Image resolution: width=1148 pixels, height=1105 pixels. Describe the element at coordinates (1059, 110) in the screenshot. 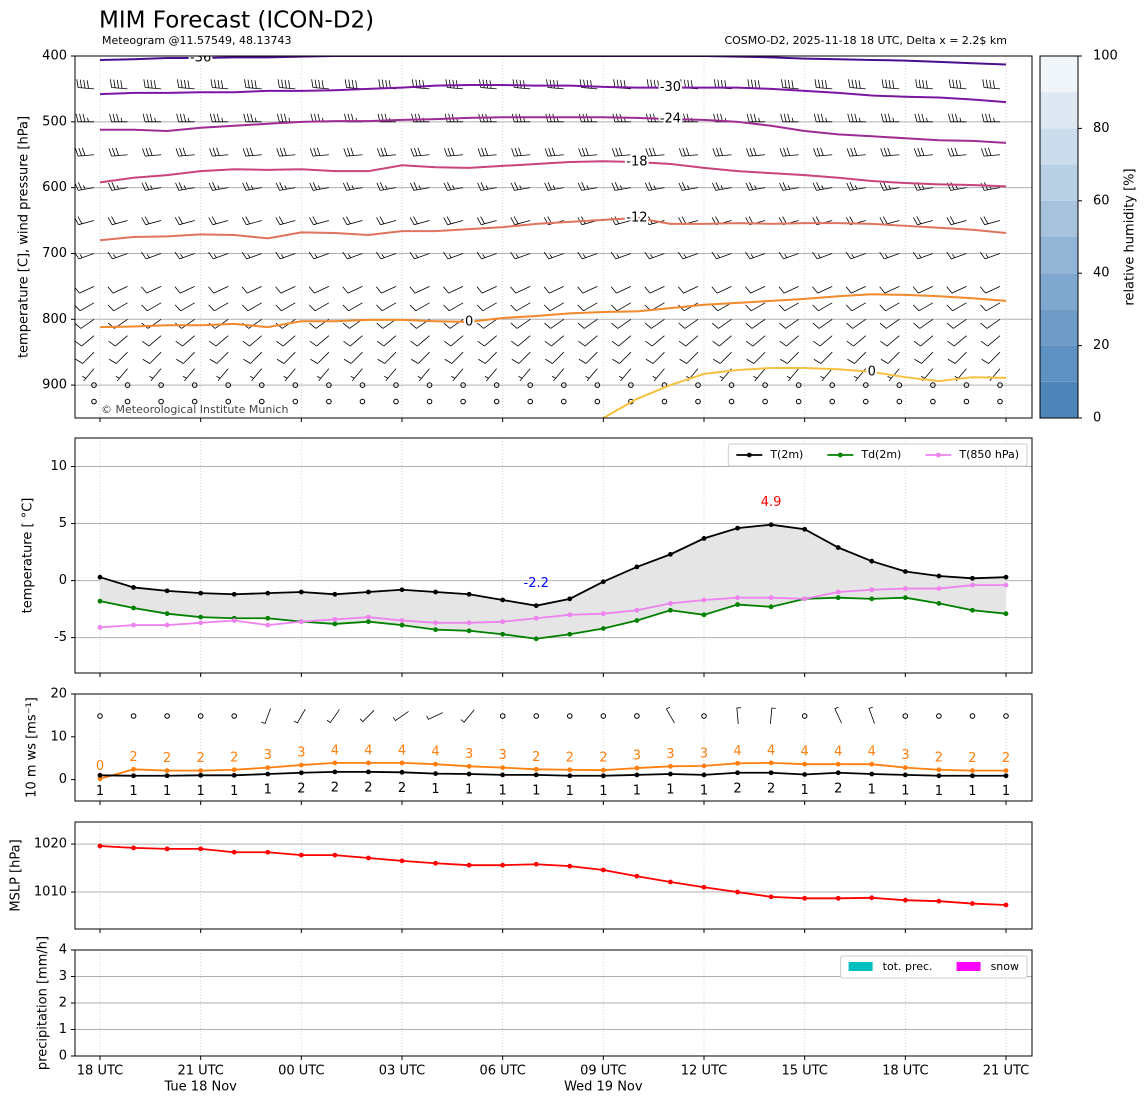

I see `colorbar-band` at that location.